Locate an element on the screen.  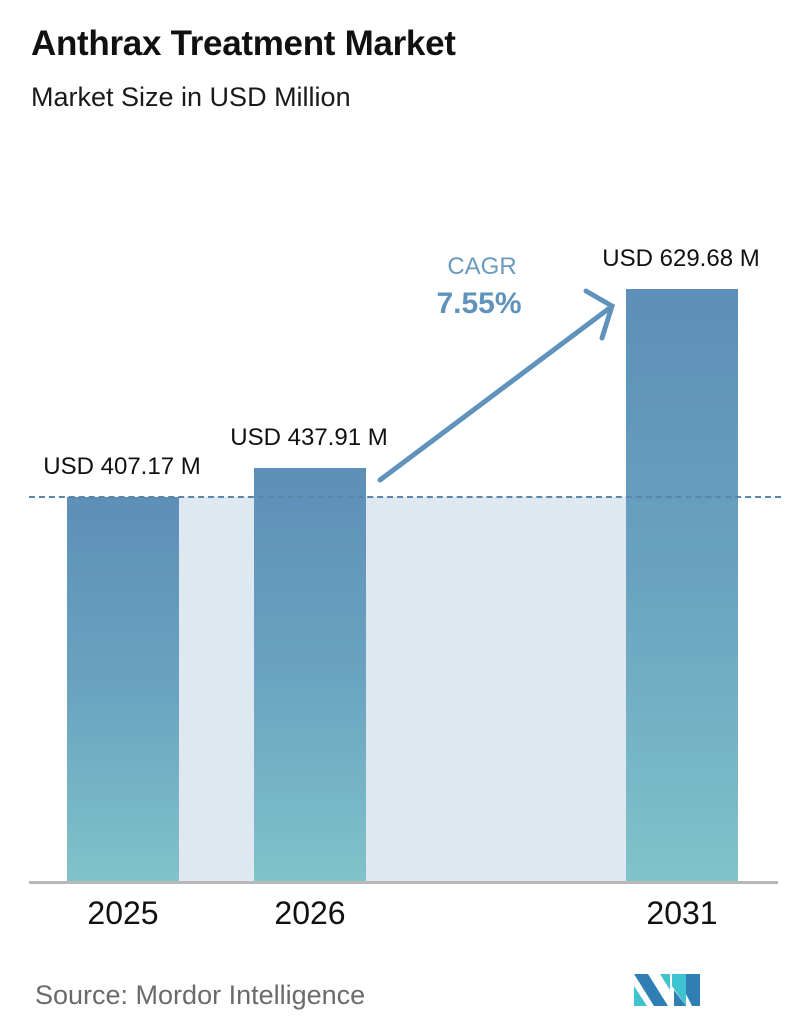
x-label-2026: 2026 is located at coordinates (310, 913).